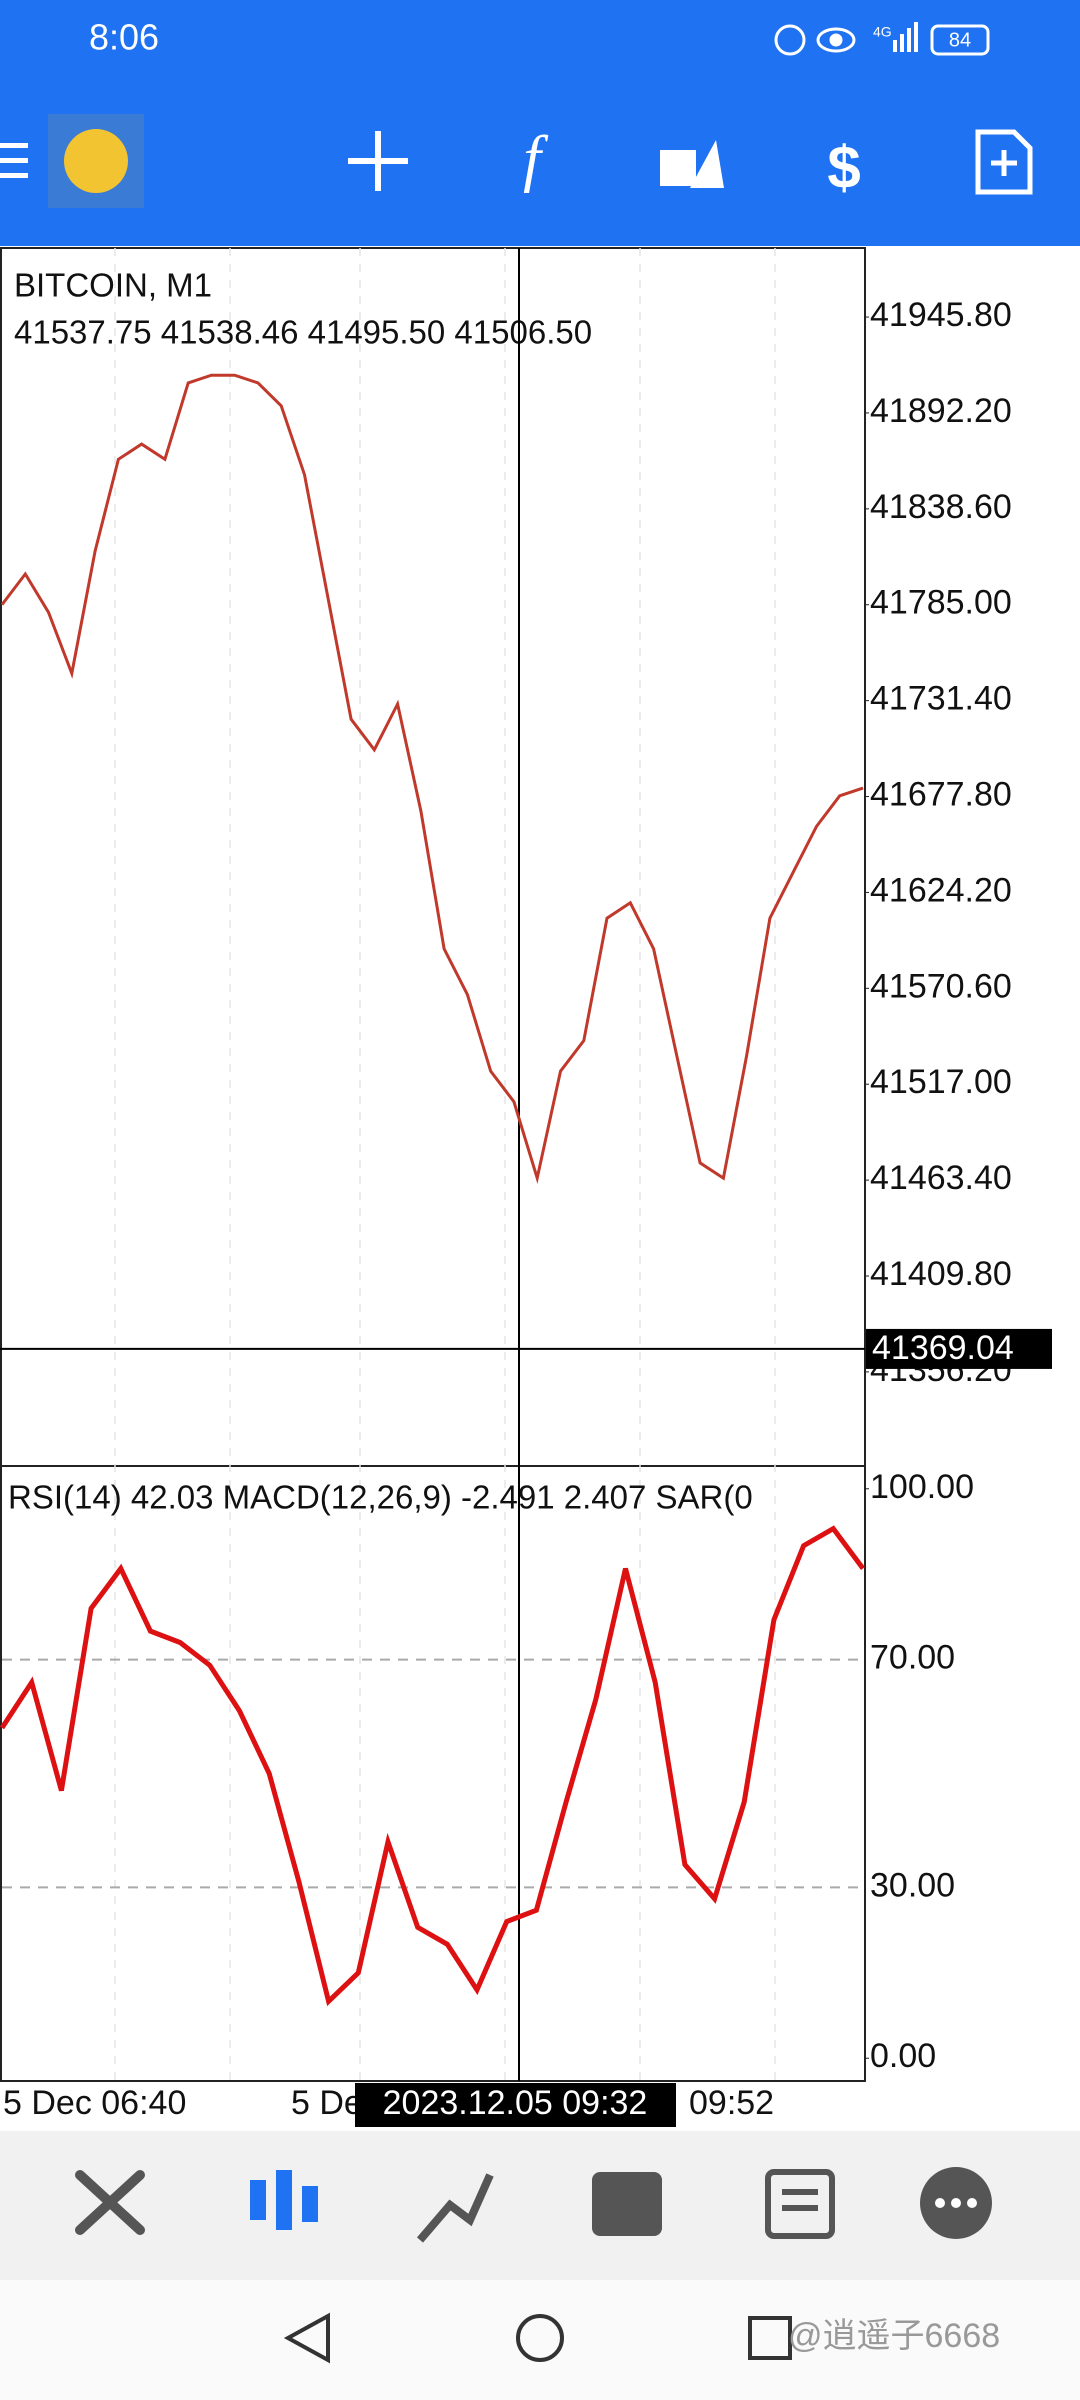 Image resolution: width=1080 pixels, height=2400 pixels. I want to click on y-tick-label: 41785.00, so click(941, 603).